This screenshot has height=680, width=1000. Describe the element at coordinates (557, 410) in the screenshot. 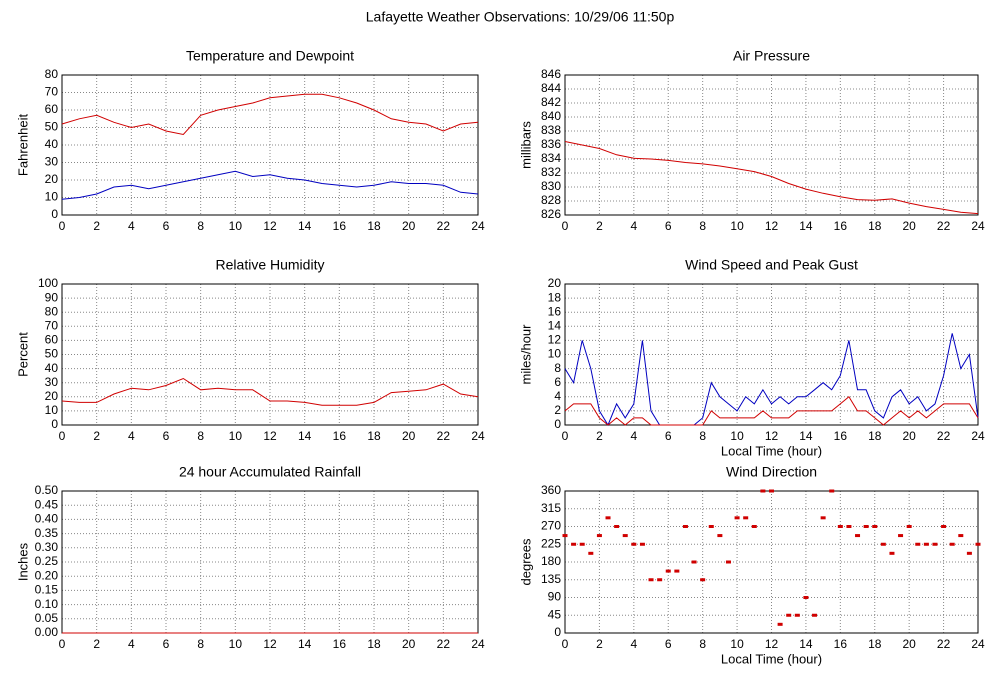

I see `y-tick-label: 2` at that location.